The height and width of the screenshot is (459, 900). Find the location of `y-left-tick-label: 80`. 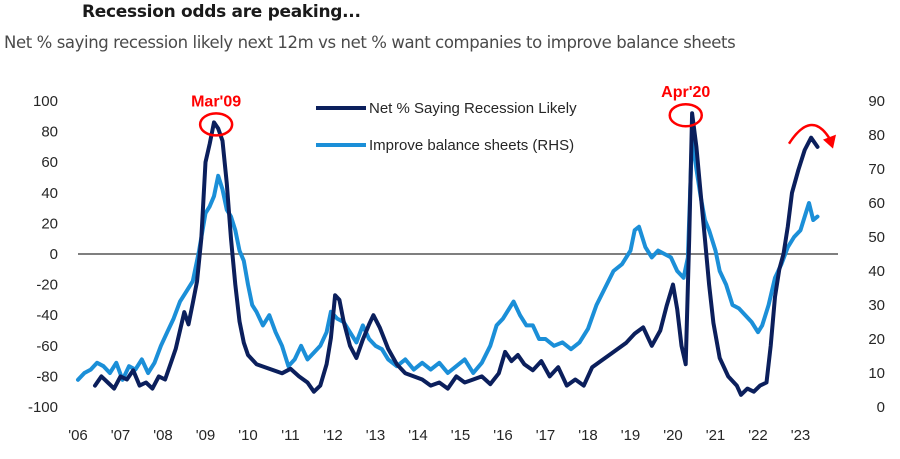

y-left-tick-label: 80 is located at coordinates (49, 132).